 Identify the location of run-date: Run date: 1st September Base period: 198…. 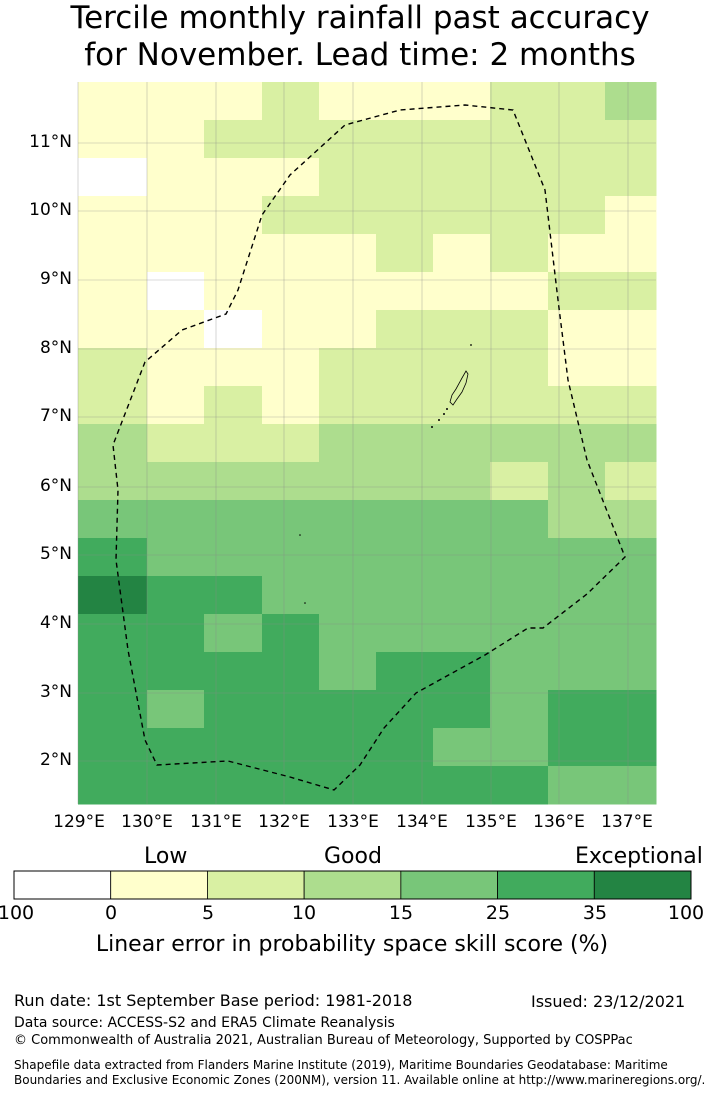
(213, 1000).